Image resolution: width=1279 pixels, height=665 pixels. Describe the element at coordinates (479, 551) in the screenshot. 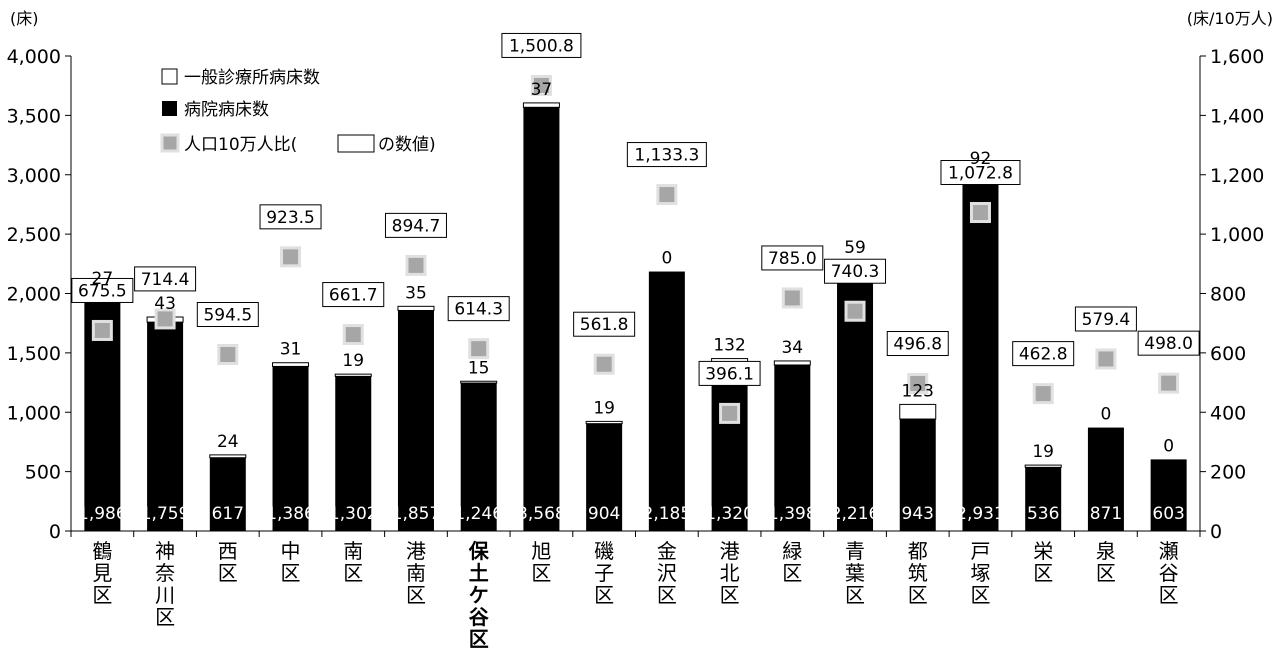

I see `category-label: 保` at that location.